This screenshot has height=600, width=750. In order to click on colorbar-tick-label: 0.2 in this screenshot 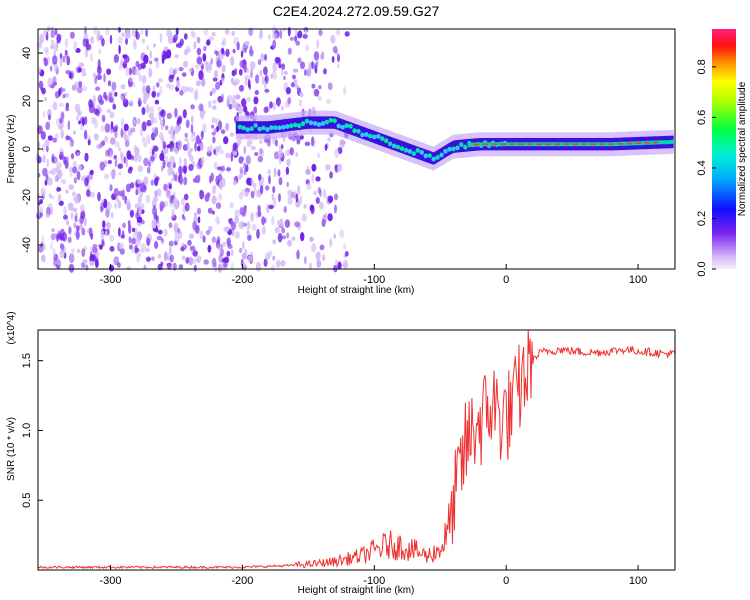, I will do `click(702, 218)`.